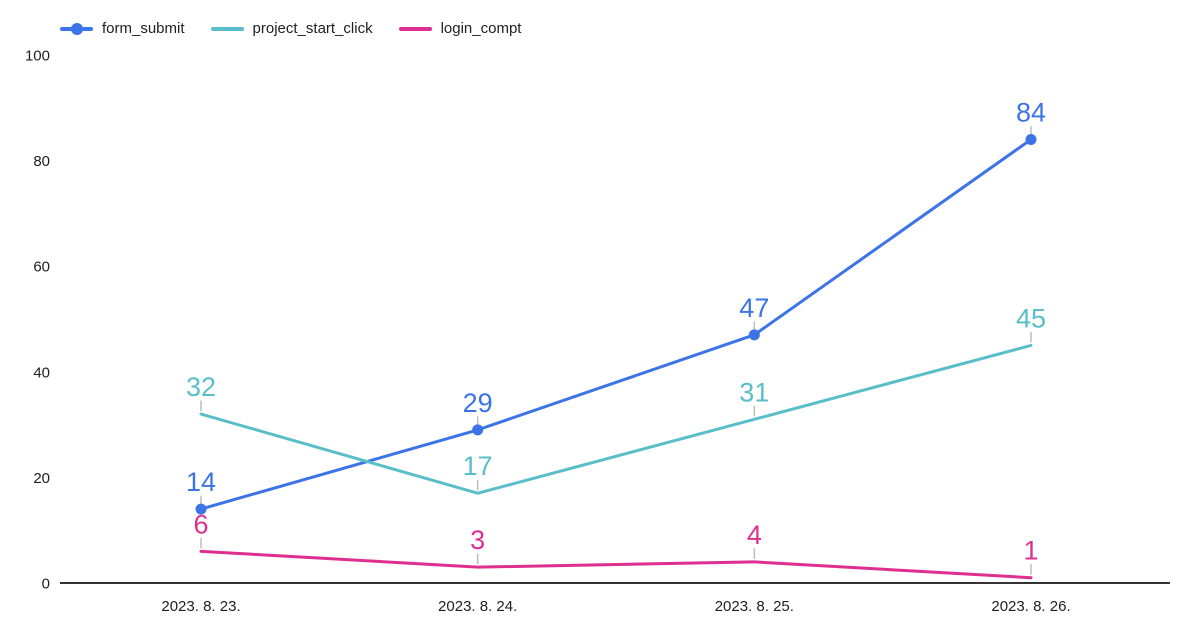 This screenshot has width=1188, height=624. Describe the element at coordinates (754, 606) in the screenshot. I see `x-axis-tick-label: 2023. 8. 25.` at that location.